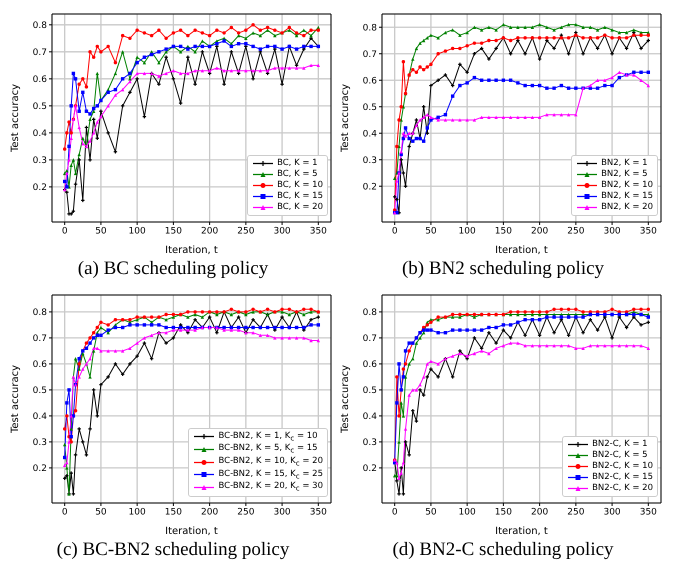  What do you see at coordinates (622, 477) in the screenshot?
I see `legend-label: BN2-C, K = 15` at bounding box center [622, 477].